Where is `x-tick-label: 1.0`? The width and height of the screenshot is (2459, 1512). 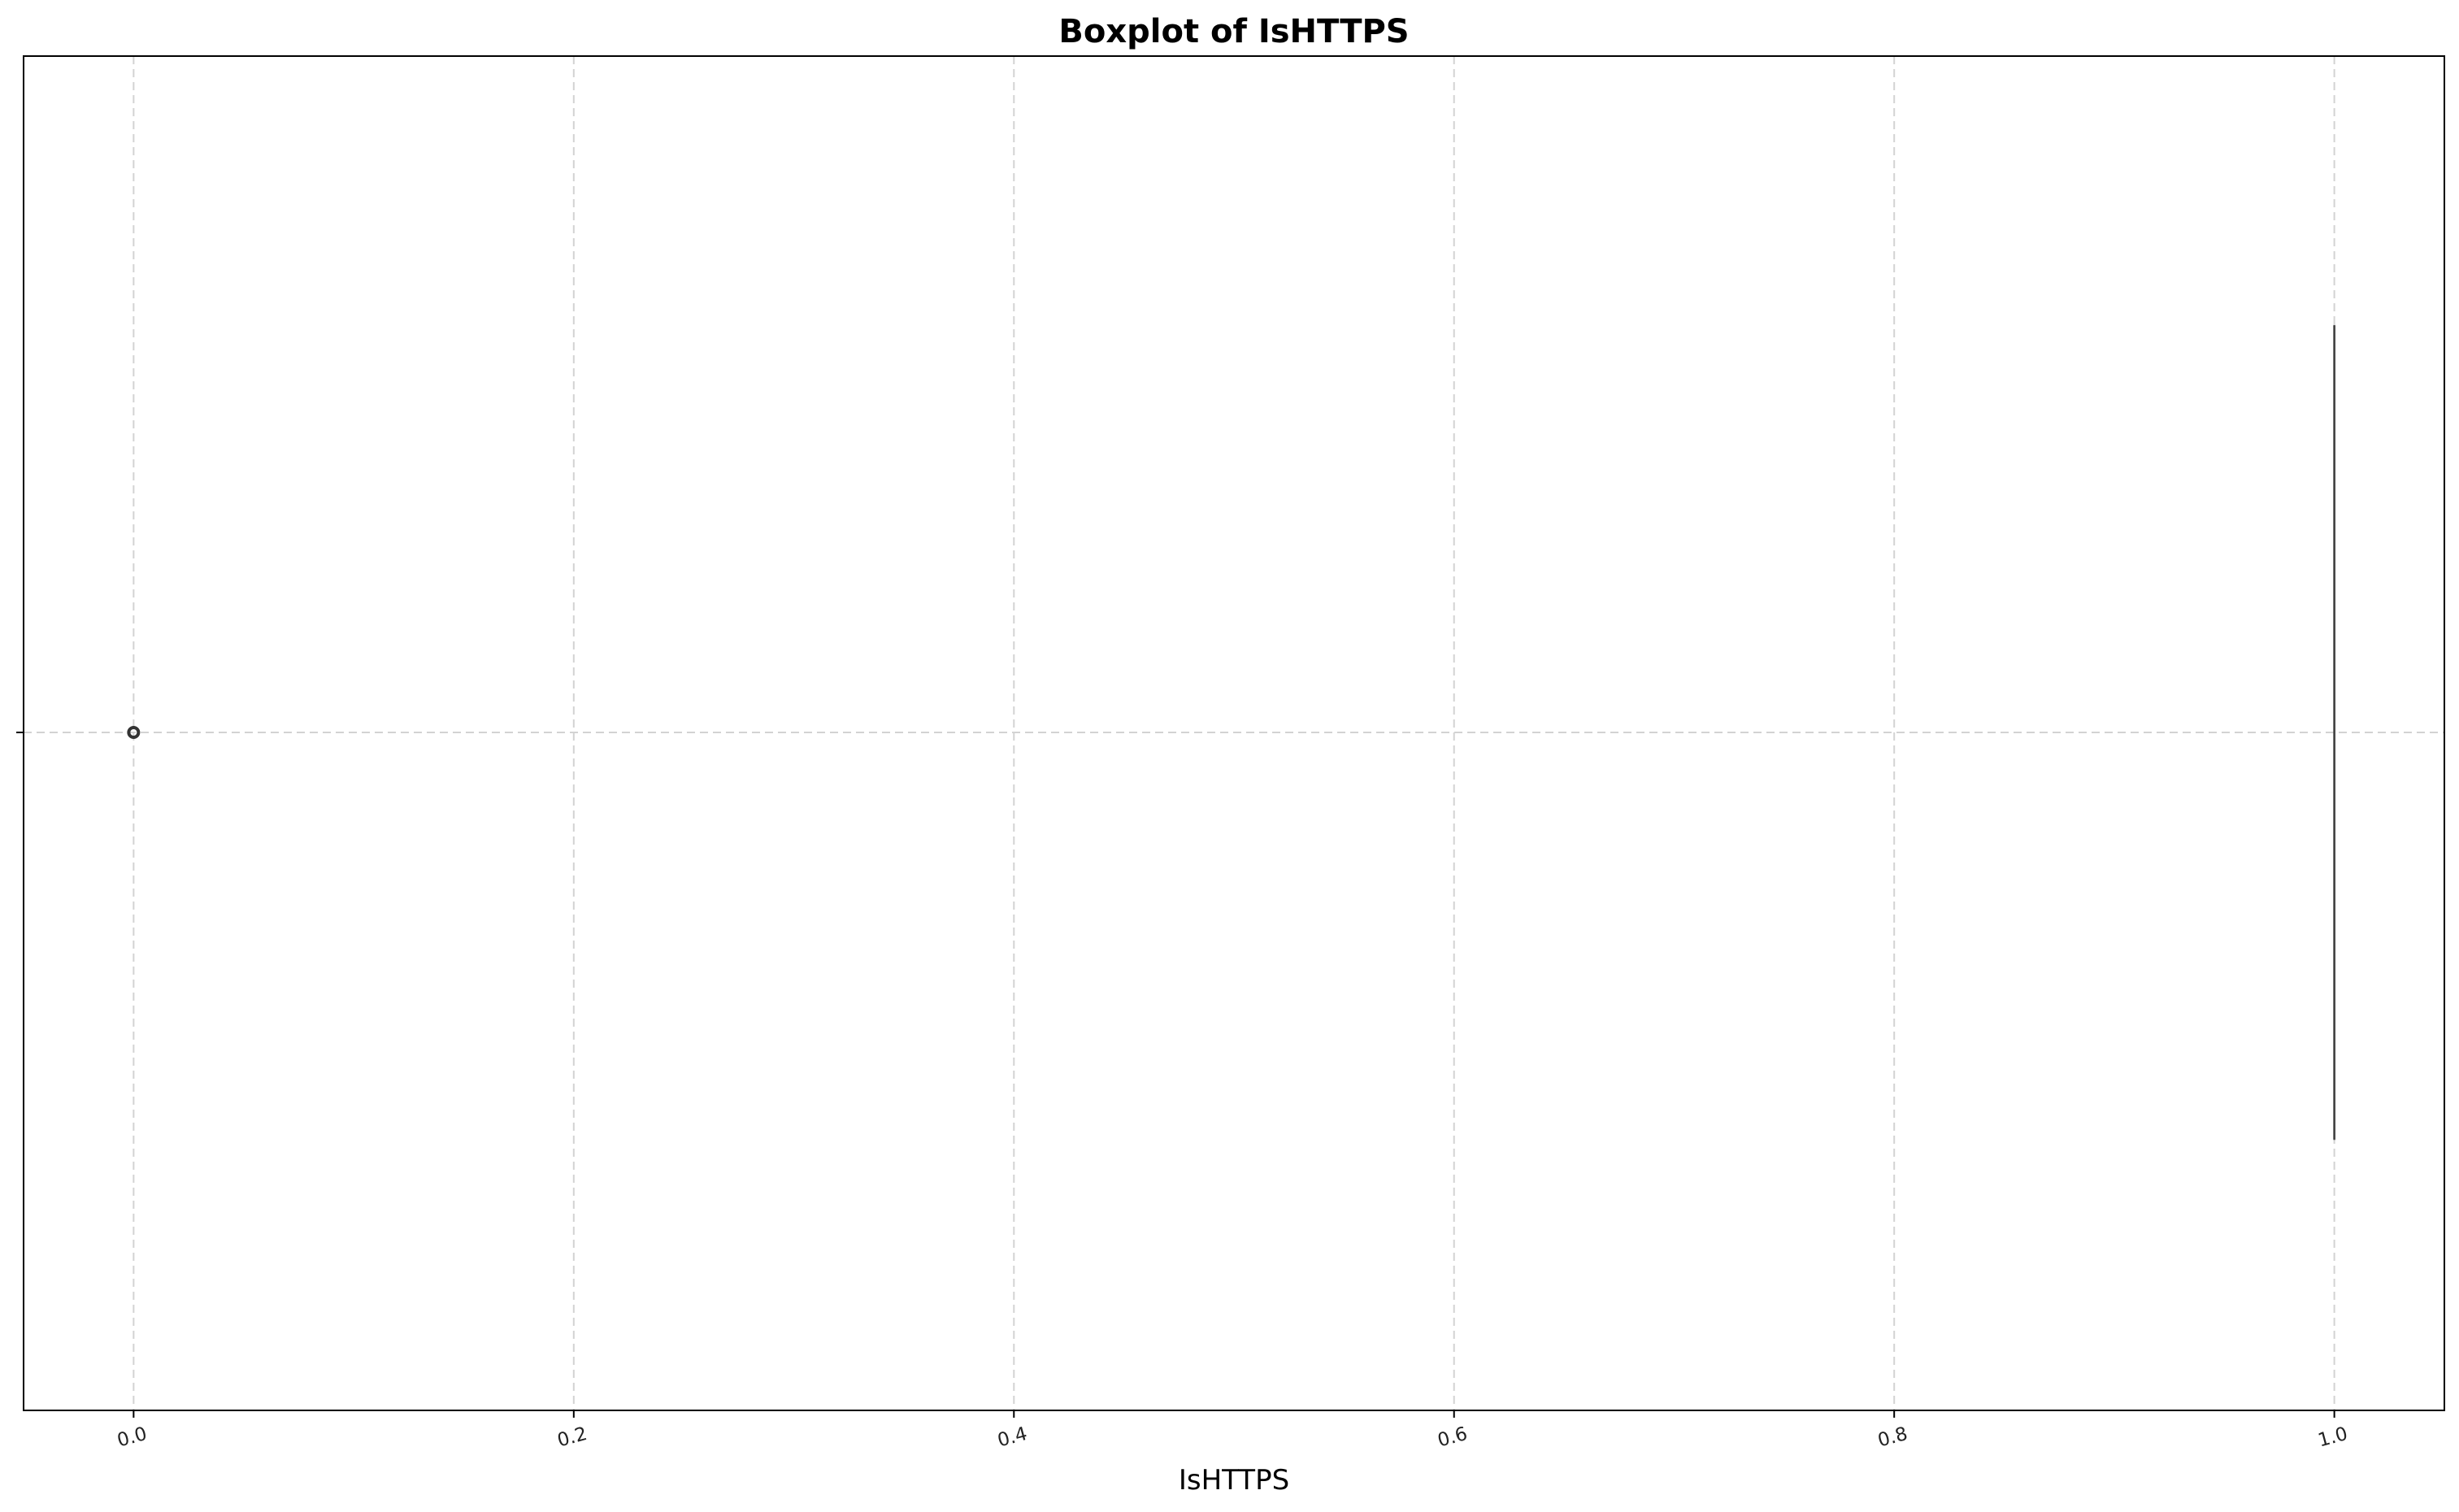
x-tick-label: 1.0 is located at coordinates (2333, 1437).